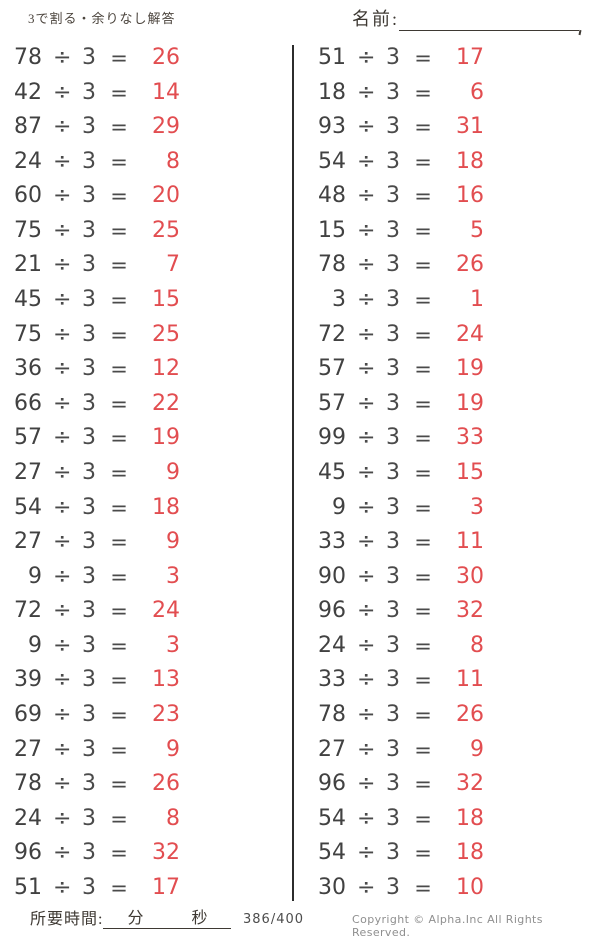 The image size is (600, 939). Describe the element at coordinates (149, 369) in the screenshot. I see `problem-row: 36 ÷ 3 = 12` at that location.